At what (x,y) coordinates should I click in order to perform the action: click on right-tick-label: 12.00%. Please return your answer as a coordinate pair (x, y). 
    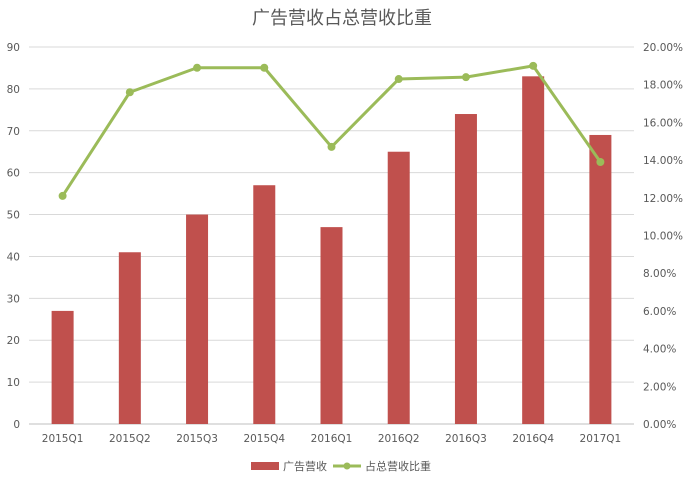
    Looking at the image, I should click on (663, 199).